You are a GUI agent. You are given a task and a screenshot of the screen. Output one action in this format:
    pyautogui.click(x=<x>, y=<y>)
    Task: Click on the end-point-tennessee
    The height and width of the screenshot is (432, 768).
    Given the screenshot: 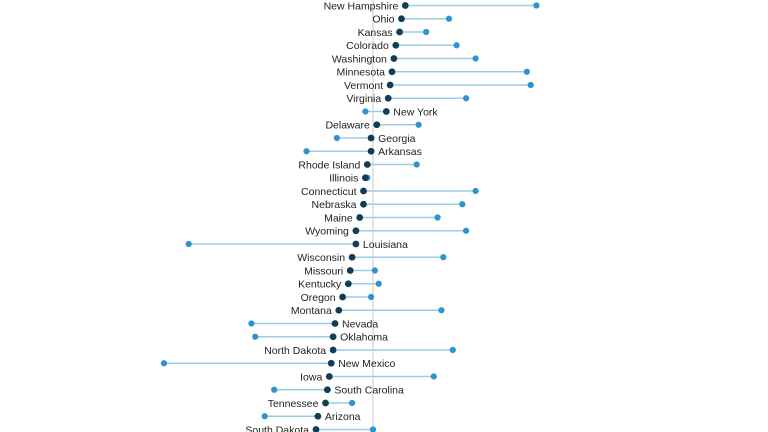 What is the action you would take?
    pyautogui.click(x=352, y=403)
    